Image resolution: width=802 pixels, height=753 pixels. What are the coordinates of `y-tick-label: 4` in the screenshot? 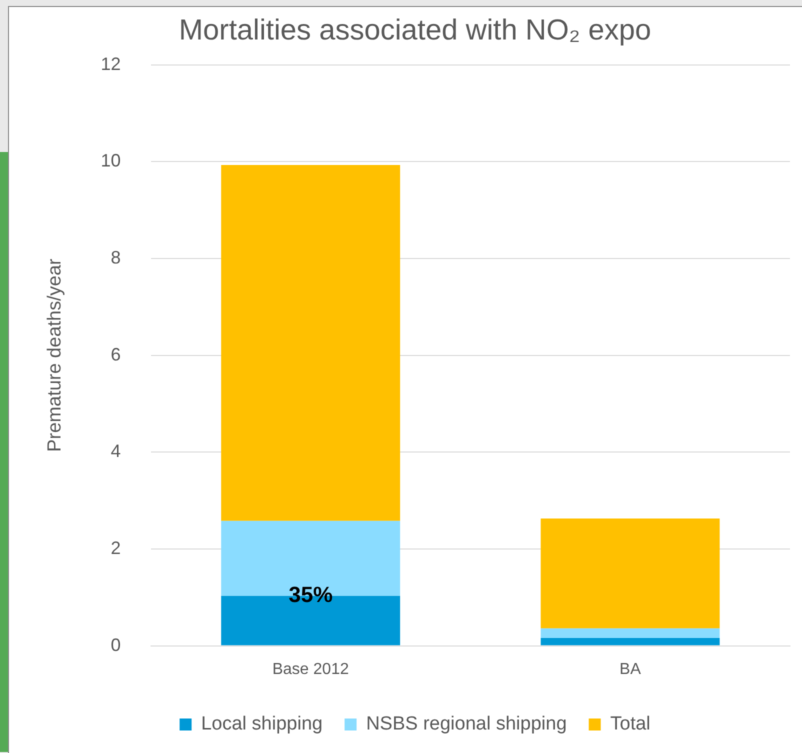 It's located at (115, 451).